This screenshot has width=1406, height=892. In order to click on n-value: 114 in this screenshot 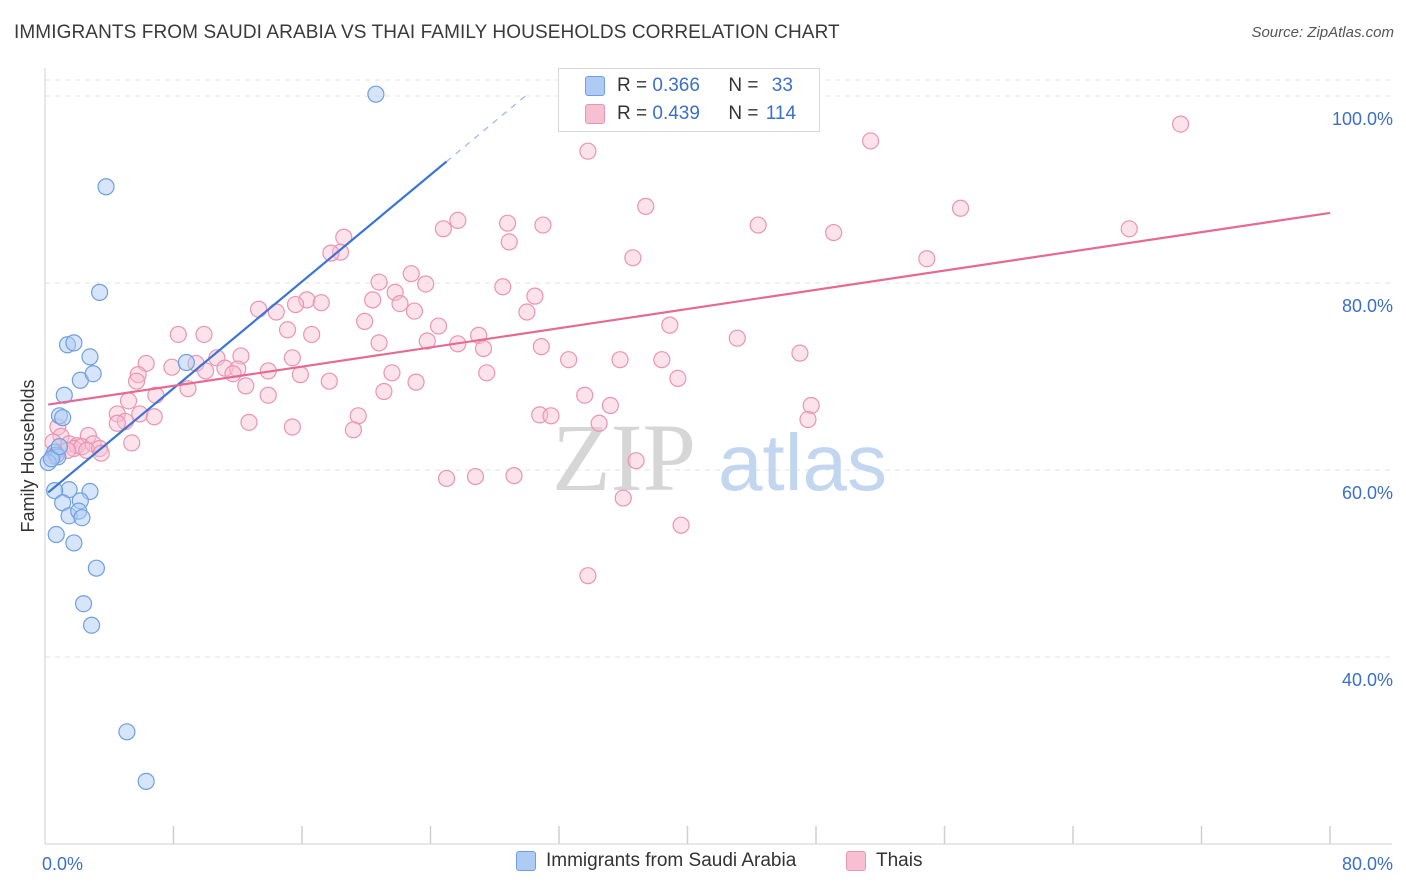, I will do `click(781, 113)`.